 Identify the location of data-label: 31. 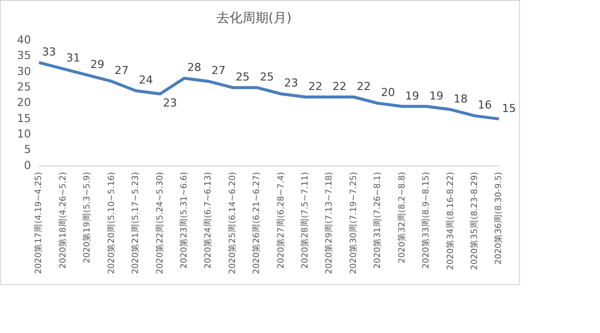
(73, 58).